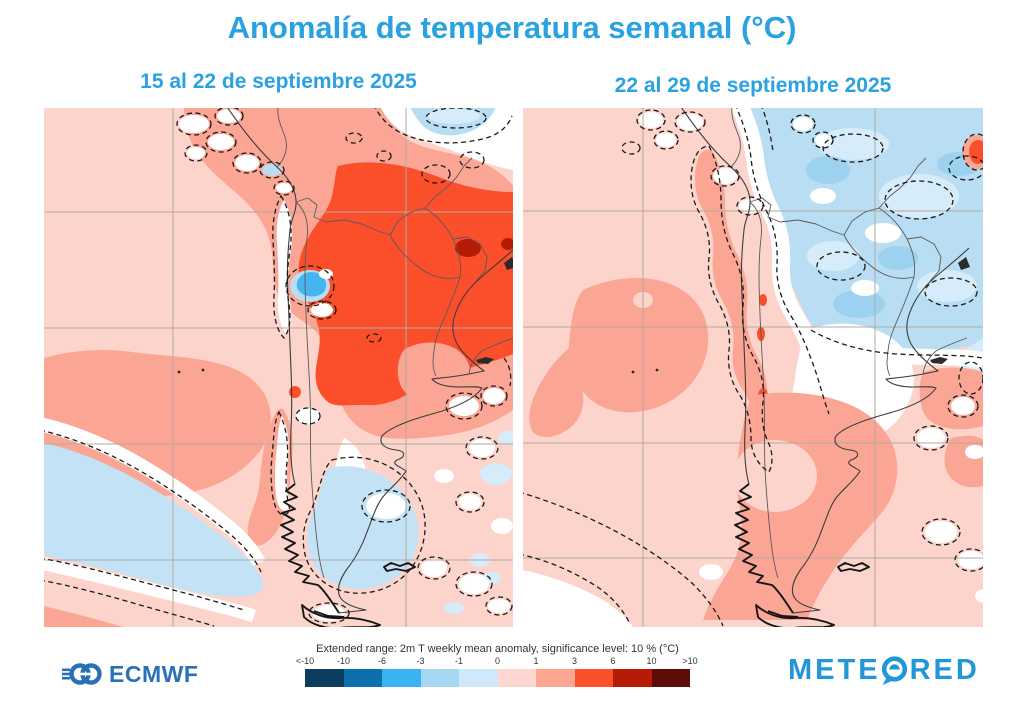 The width and height of the screenshot is (1024, 720). I want to click on panel-1-date-label: 15 al 22 de septiembre 2025, so click(278, 81).